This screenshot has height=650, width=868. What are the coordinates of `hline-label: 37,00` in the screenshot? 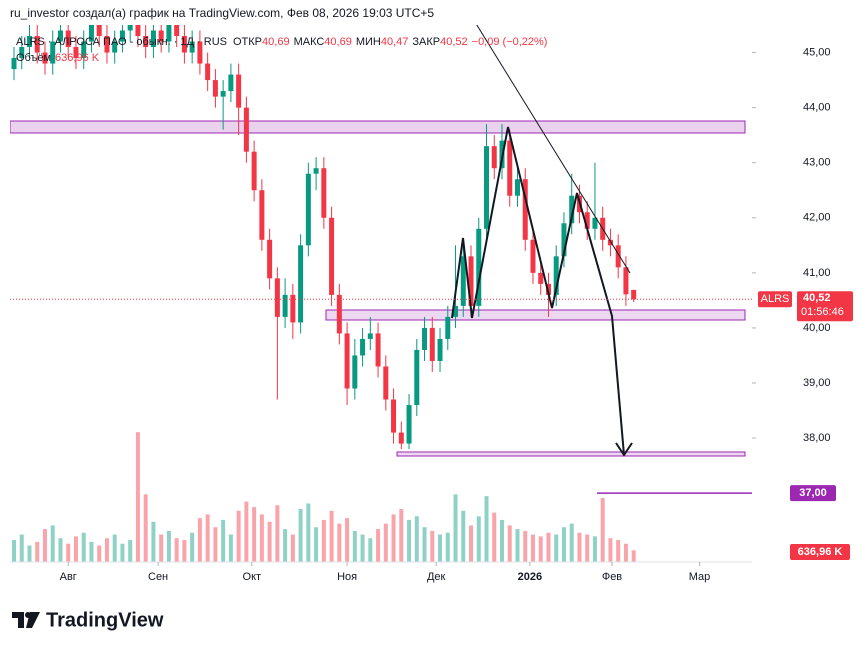 It's located at (813, 493).